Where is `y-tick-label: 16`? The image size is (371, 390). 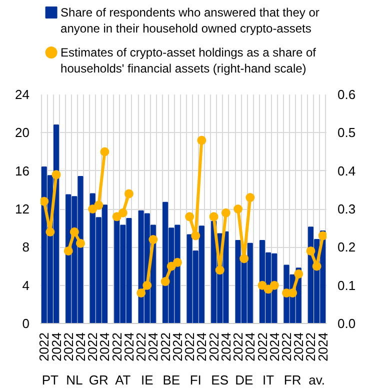 y-tick-label: 16 is located at coordinates (22, 170).